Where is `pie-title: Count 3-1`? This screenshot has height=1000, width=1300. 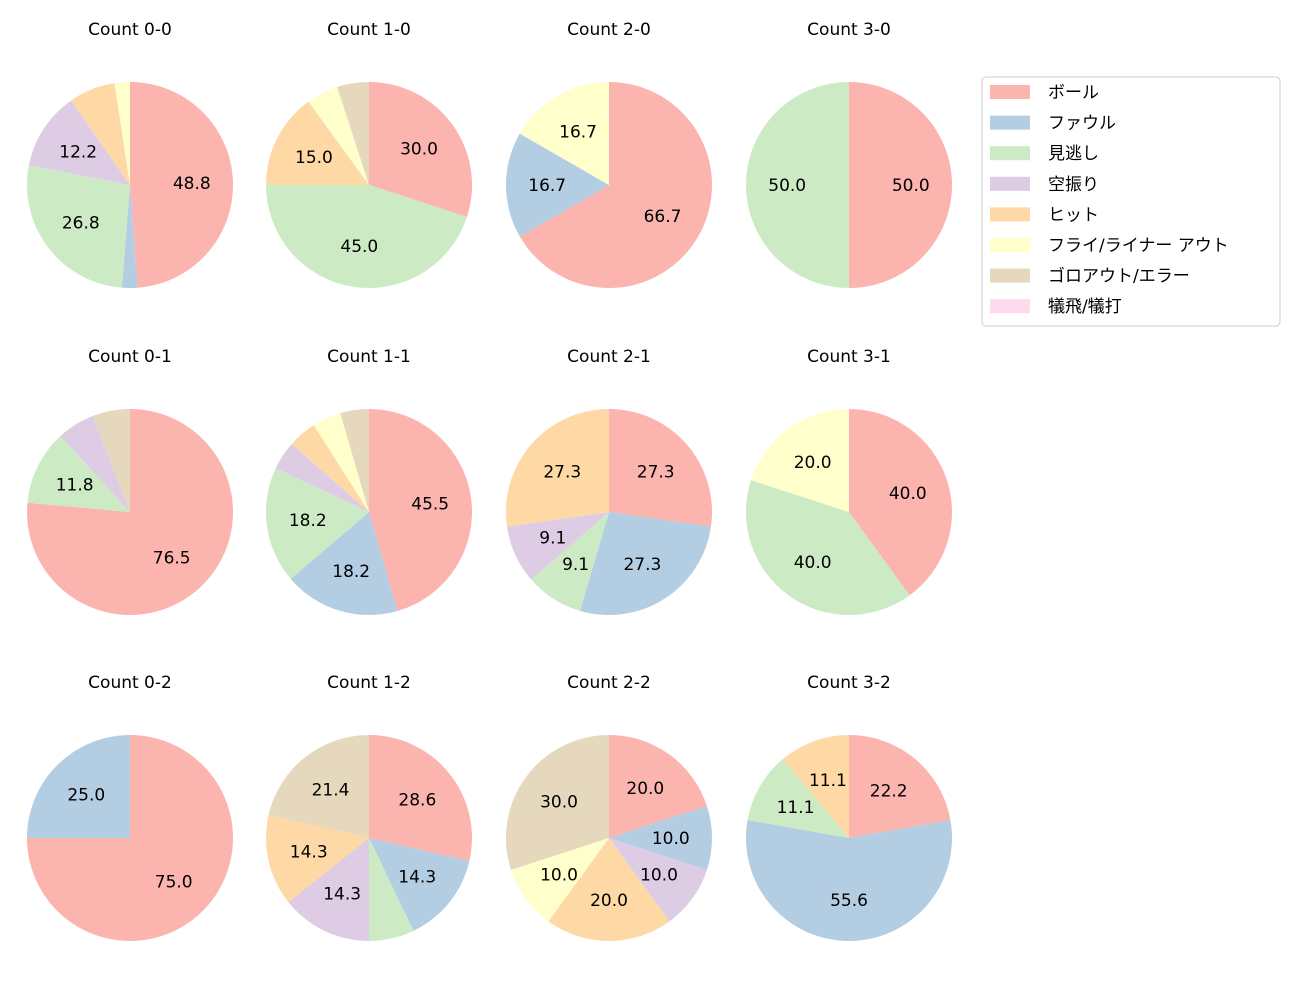
pie-title: Count 3-1 is located at coordinates (849, 357).